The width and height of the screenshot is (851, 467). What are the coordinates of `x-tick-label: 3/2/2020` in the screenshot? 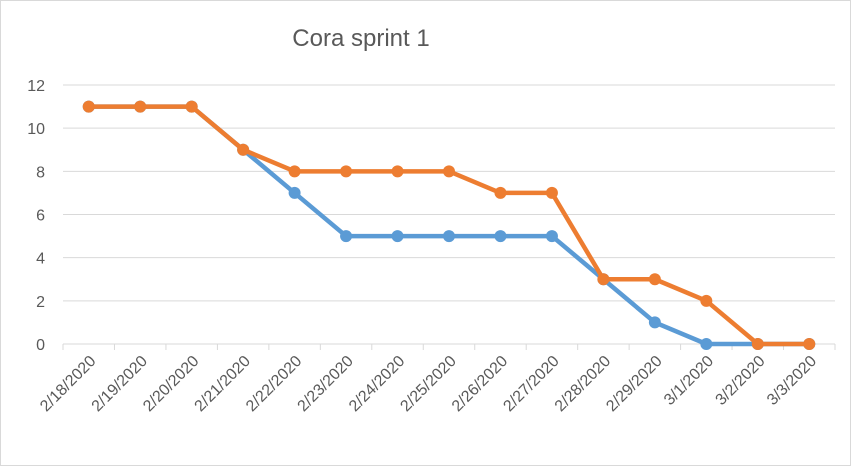 It's located at (741, 381).